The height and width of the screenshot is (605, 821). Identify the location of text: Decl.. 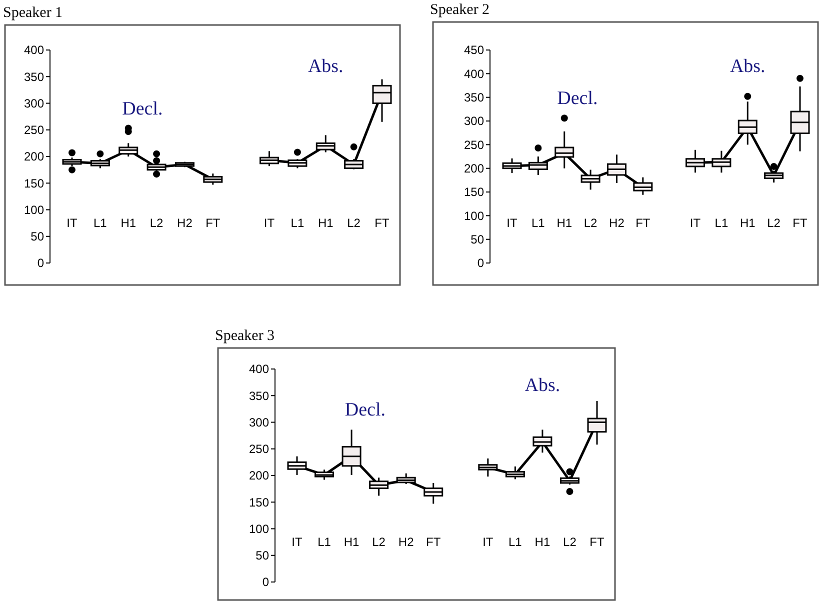
(577, 99).